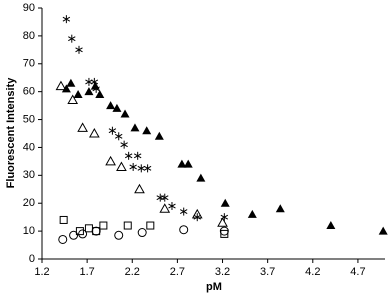 The height and width of the screenshot is (301, 392). What do you see at coordinates (41, 272) in the screenshot?
I see `x-tick-label: 1.2` at bounding box center [41, 272].